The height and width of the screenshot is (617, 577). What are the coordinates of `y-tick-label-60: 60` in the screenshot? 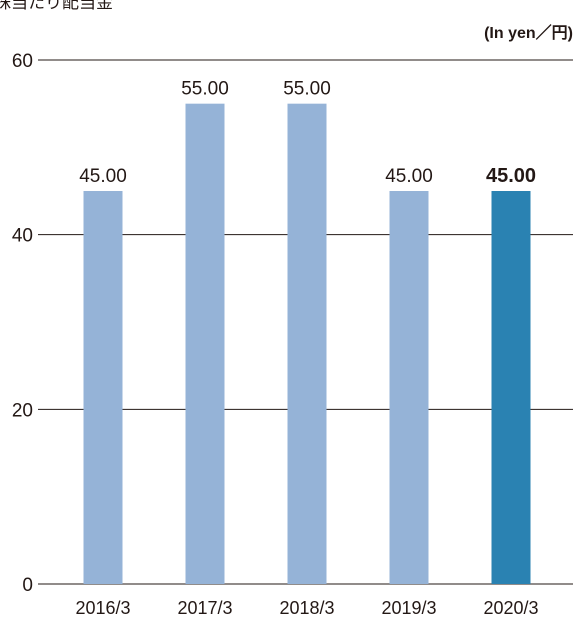 It's located at (22, 61).